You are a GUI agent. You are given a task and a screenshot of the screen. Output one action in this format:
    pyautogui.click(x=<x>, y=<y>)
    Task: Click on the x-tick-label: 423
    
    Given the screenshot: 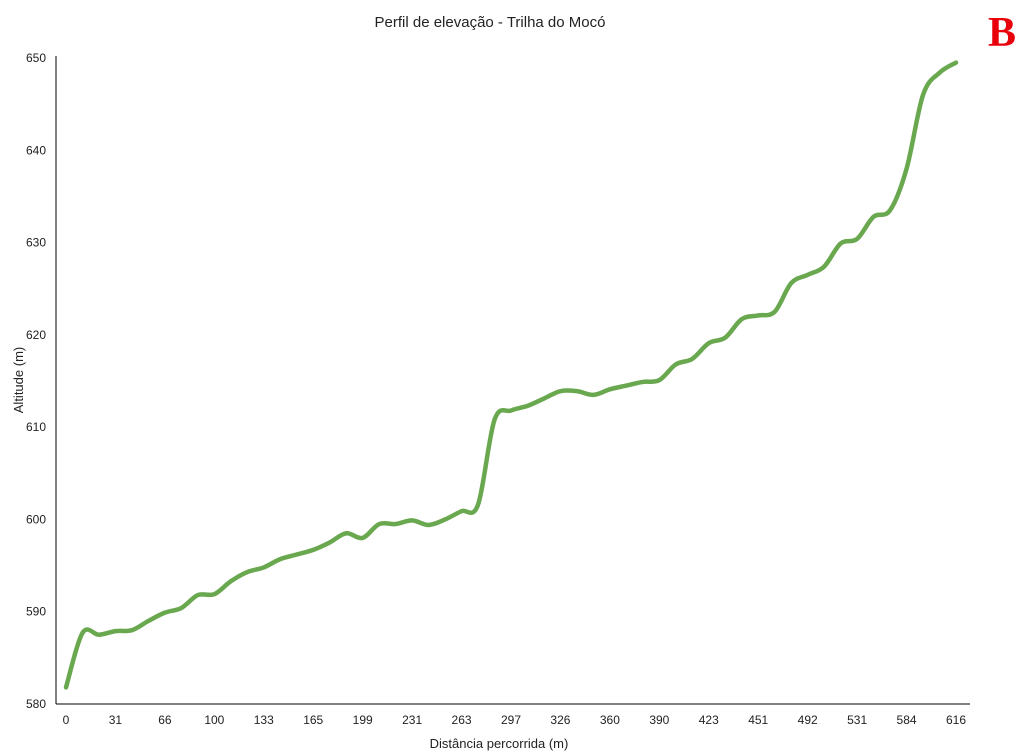 What is the action you would take?
    pyautogui.click(x=709, y=720)
    